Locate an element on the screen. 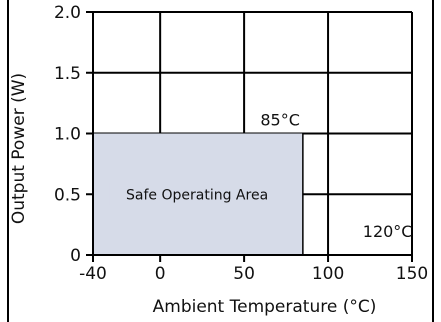 This screenshot has height=322, width=441. safe-area-label-bg is located at coordinates (197, 194).